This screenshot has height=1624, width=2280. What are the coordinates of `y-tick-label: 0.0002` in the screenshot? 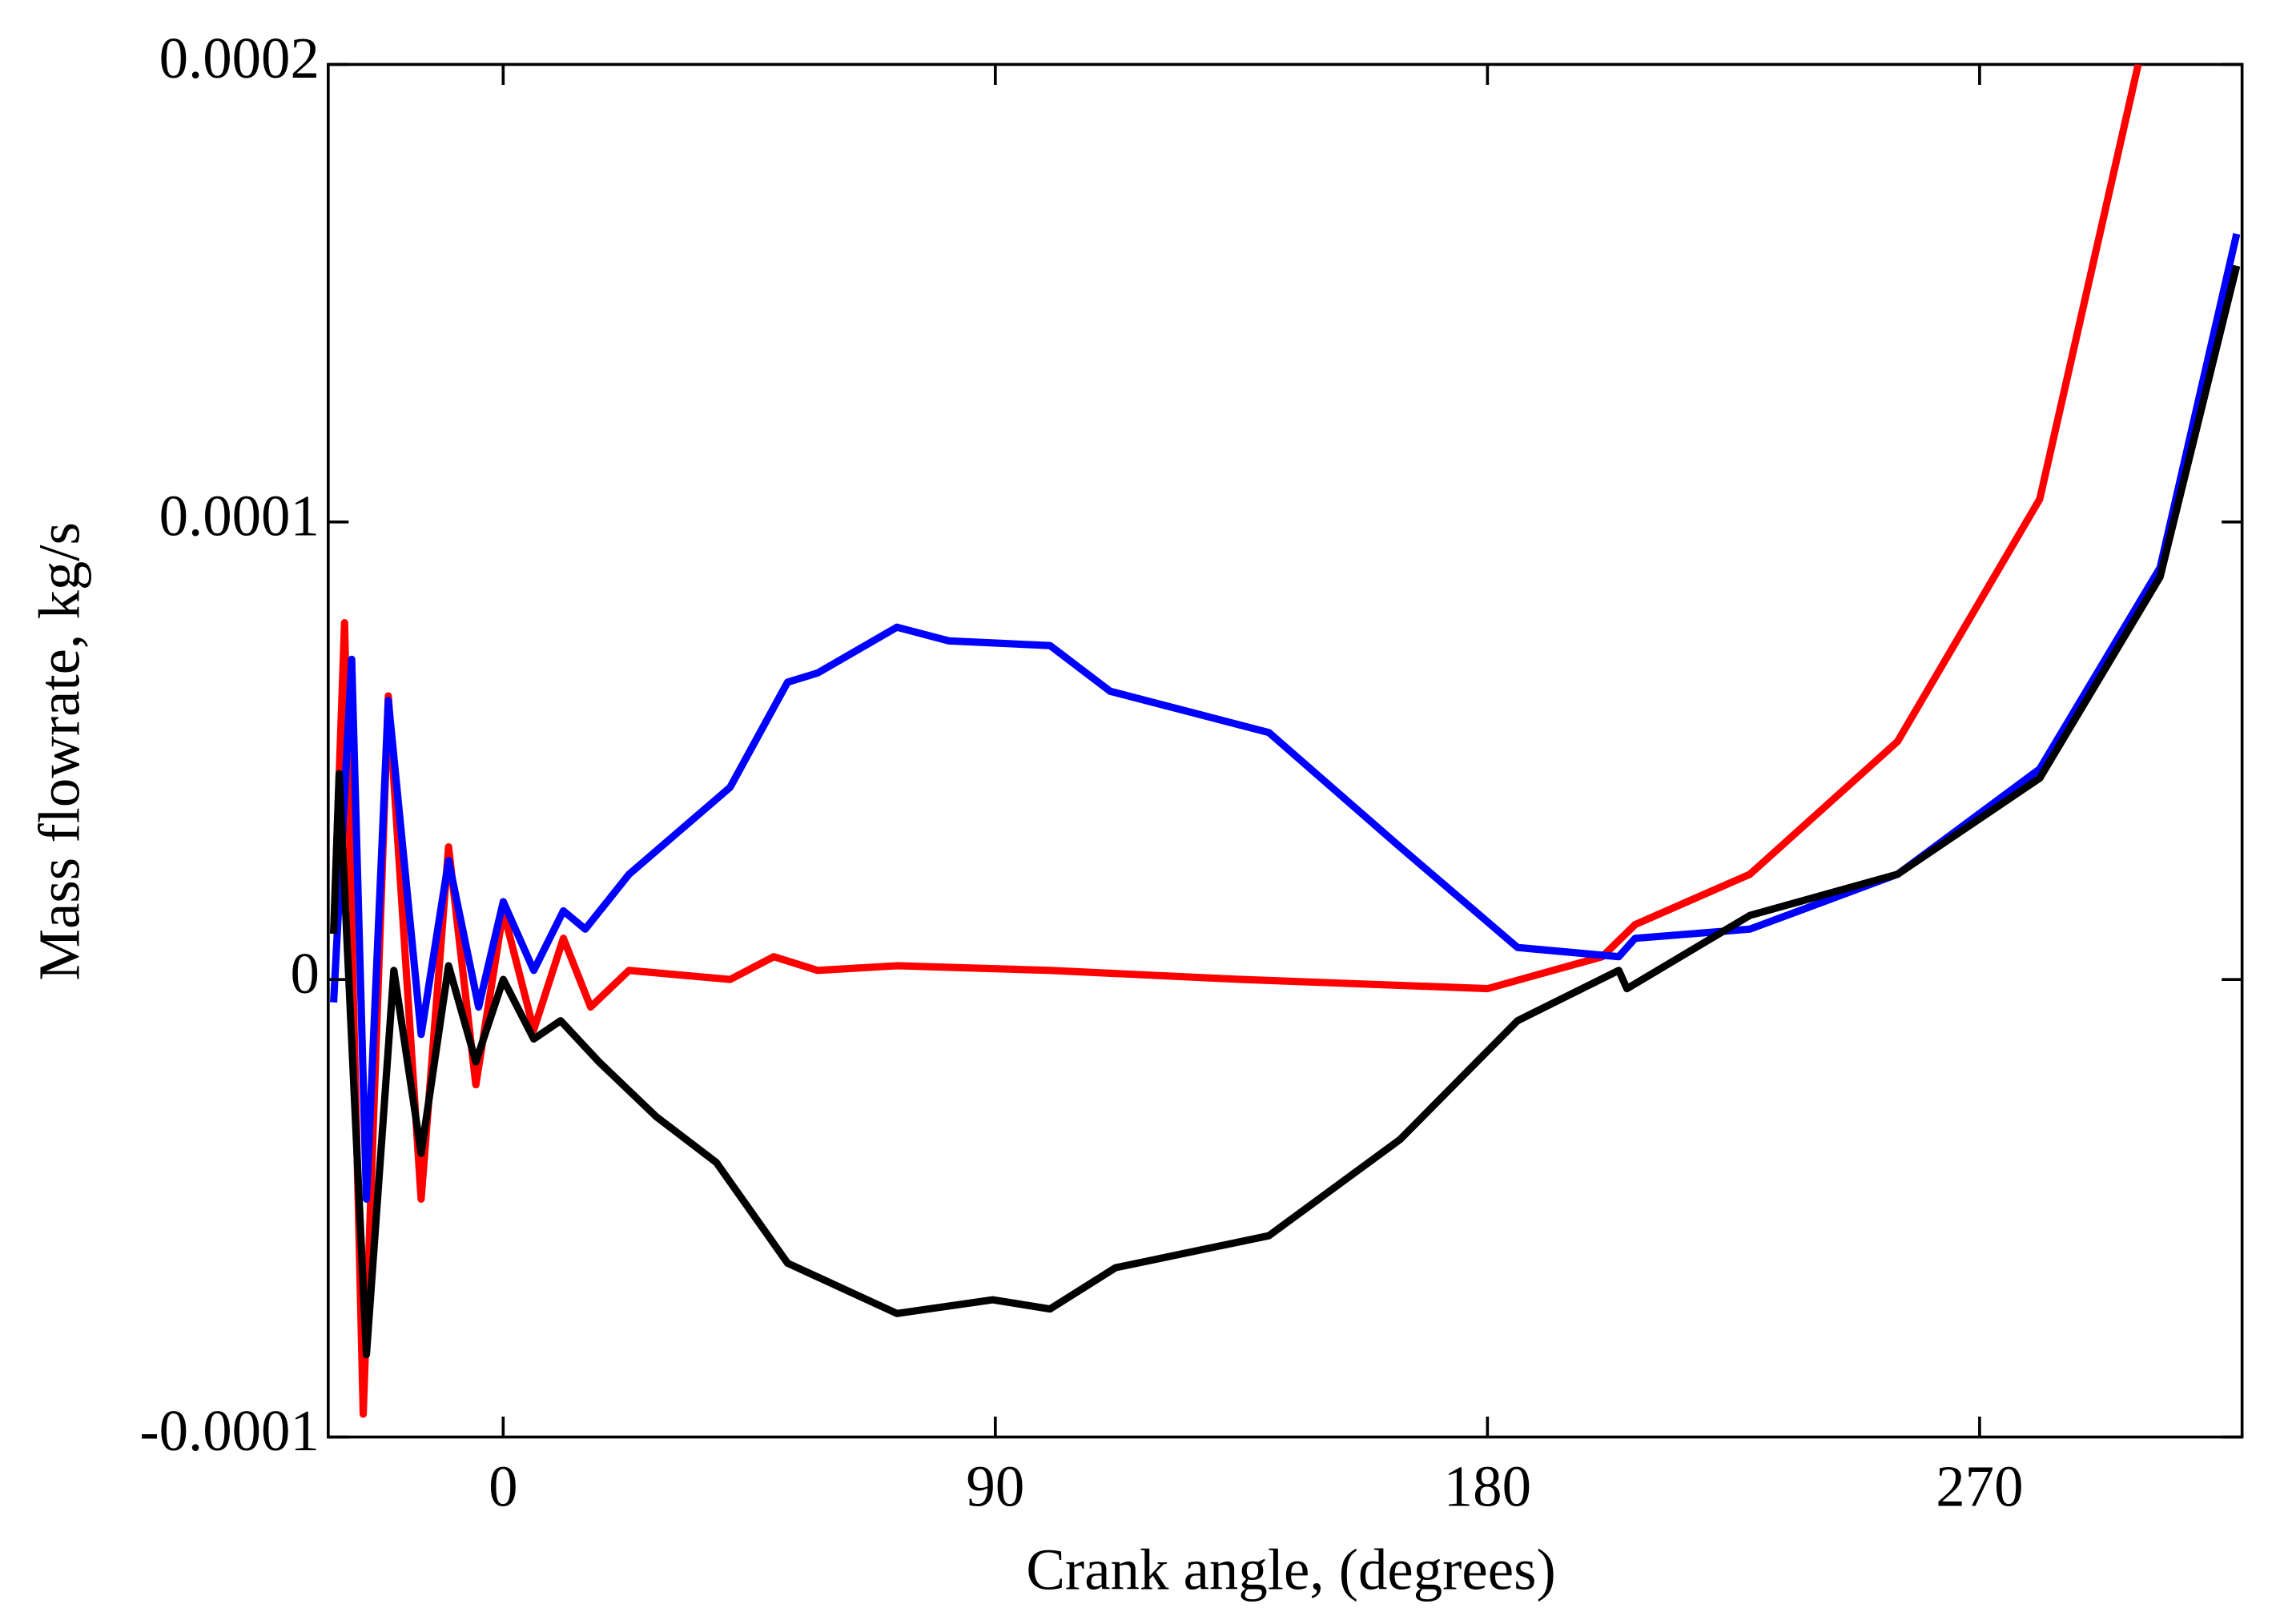 It's located at (240, 58).